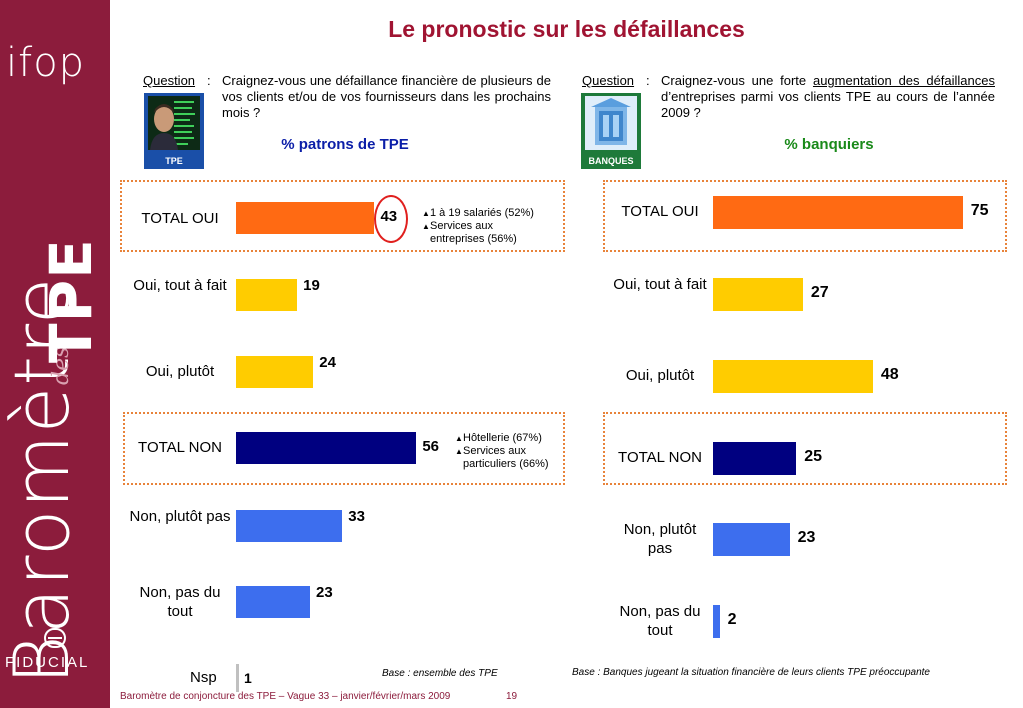  What do you see at coordinates (180, 285) in the screenshot?
I see `left-category-label-1: Oui, tout à fait` at bounding box center [180, 285].